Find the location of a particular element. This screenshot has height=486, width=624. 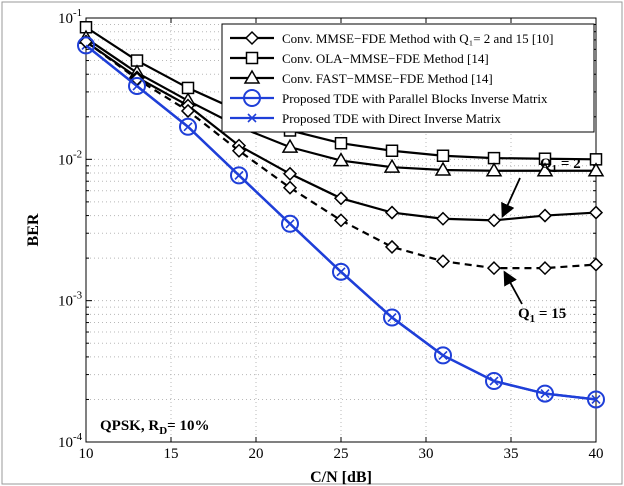

x-tick-label: 30 is located at coordinates (426, 454).